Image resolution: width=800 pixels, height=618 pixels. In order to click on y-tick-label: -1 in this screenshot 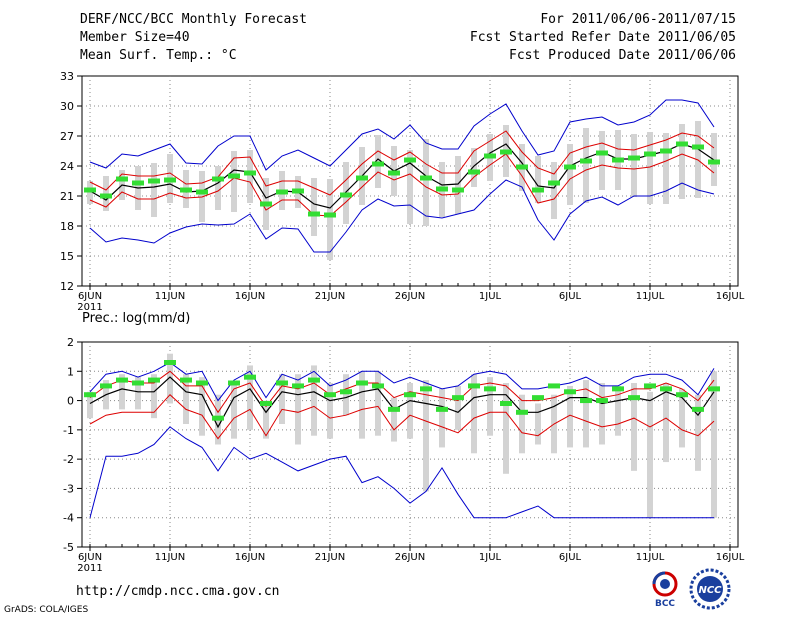, I will do `click(68, 430)`.